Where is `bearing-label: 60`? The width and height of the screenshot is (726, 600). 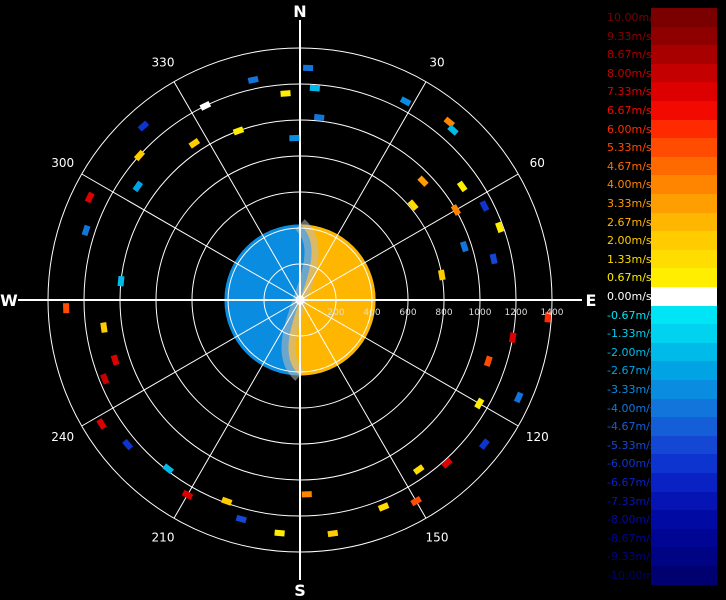
bearing-label: 60 is located at coordinates (537, 163).